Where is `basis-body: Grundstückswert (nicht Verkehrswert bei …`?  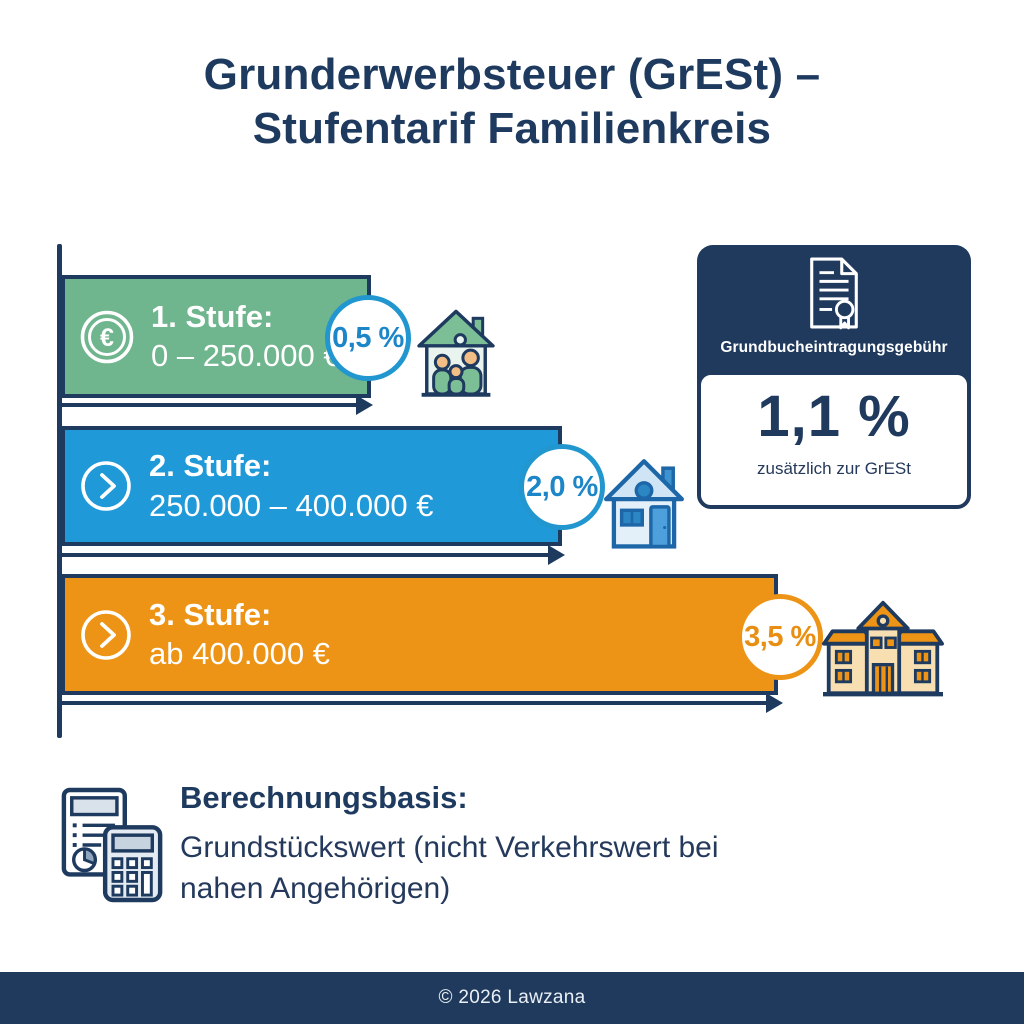 basis-body: Grundstückswert (nicht Verkehrswert bei … is located at coordinates (449, 868).